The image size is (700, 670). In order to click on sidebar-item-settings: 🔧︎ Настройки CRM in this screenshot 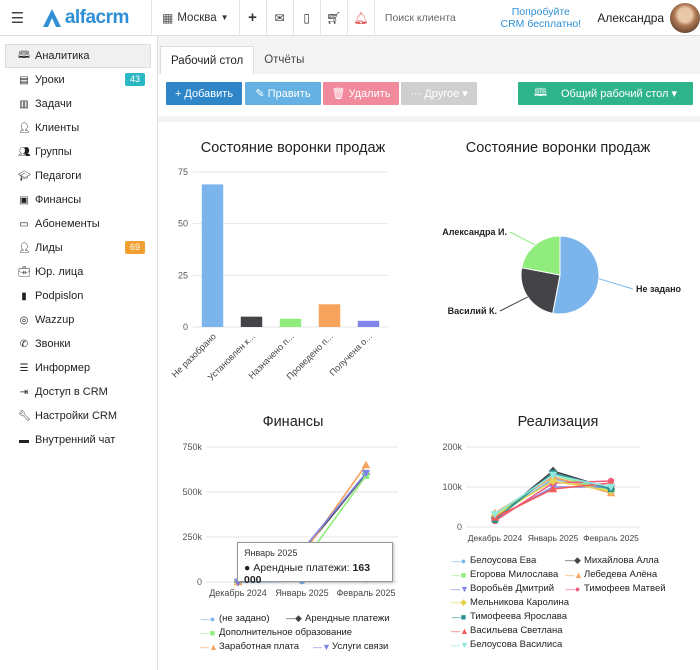, I will do `click(78, 416)`.